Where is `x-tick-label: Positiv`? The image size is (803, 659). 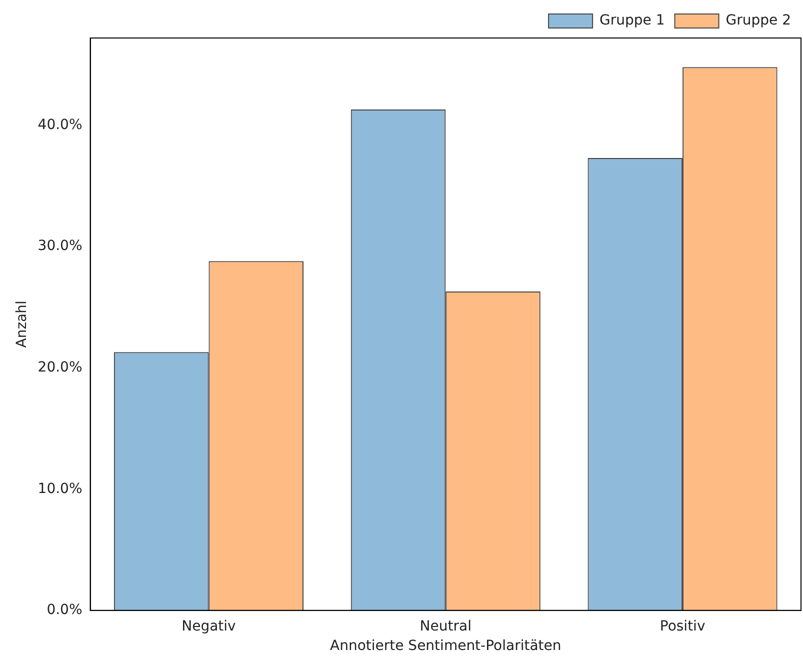
x-tick-label: Positiv is located at coordinates (683, 626).